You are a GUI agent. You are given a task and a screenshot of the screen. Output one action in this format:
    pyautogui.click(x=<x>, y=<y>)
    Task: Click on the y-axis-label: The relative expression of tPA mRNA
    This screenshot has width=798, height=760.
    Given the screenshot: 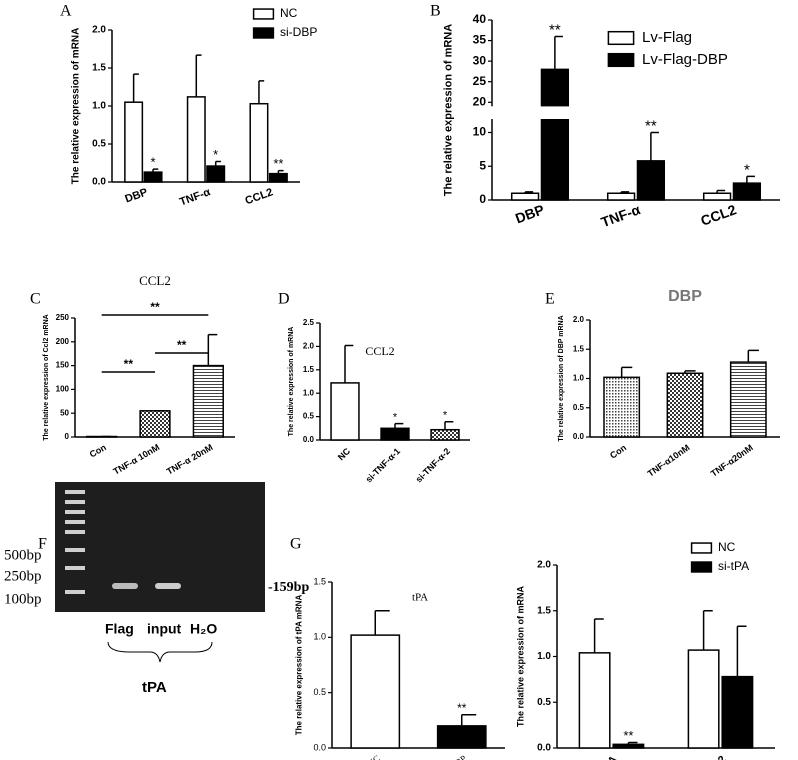 What is the action you would take?
    pyautogui.click(x=299, y=665)
    